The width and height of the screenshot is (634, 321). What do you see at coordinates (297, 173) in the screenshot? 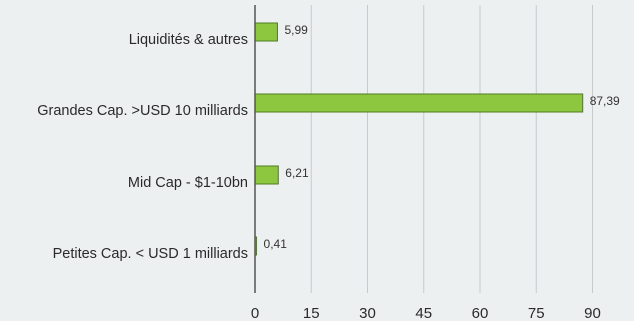
I see `data-label: 6,21` at bounding box center [297, 173].